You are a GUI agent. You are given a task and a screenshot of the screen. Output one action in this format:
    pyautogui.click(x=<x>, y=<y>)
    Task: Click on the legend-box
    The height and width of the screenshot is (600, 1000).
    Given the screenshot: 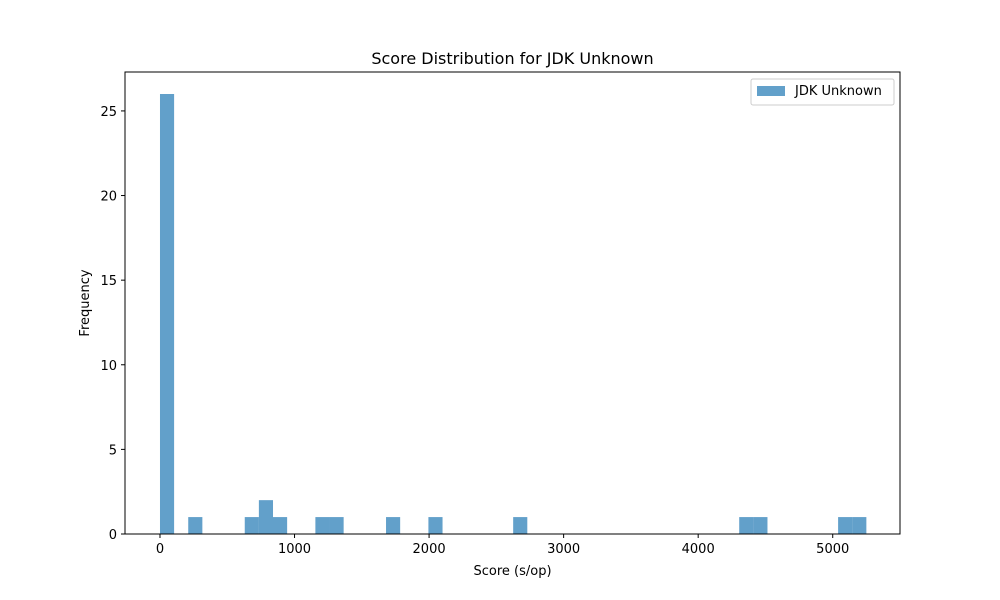 What is the action you would take?
    pyautogui.click(x=822, y=92)
    